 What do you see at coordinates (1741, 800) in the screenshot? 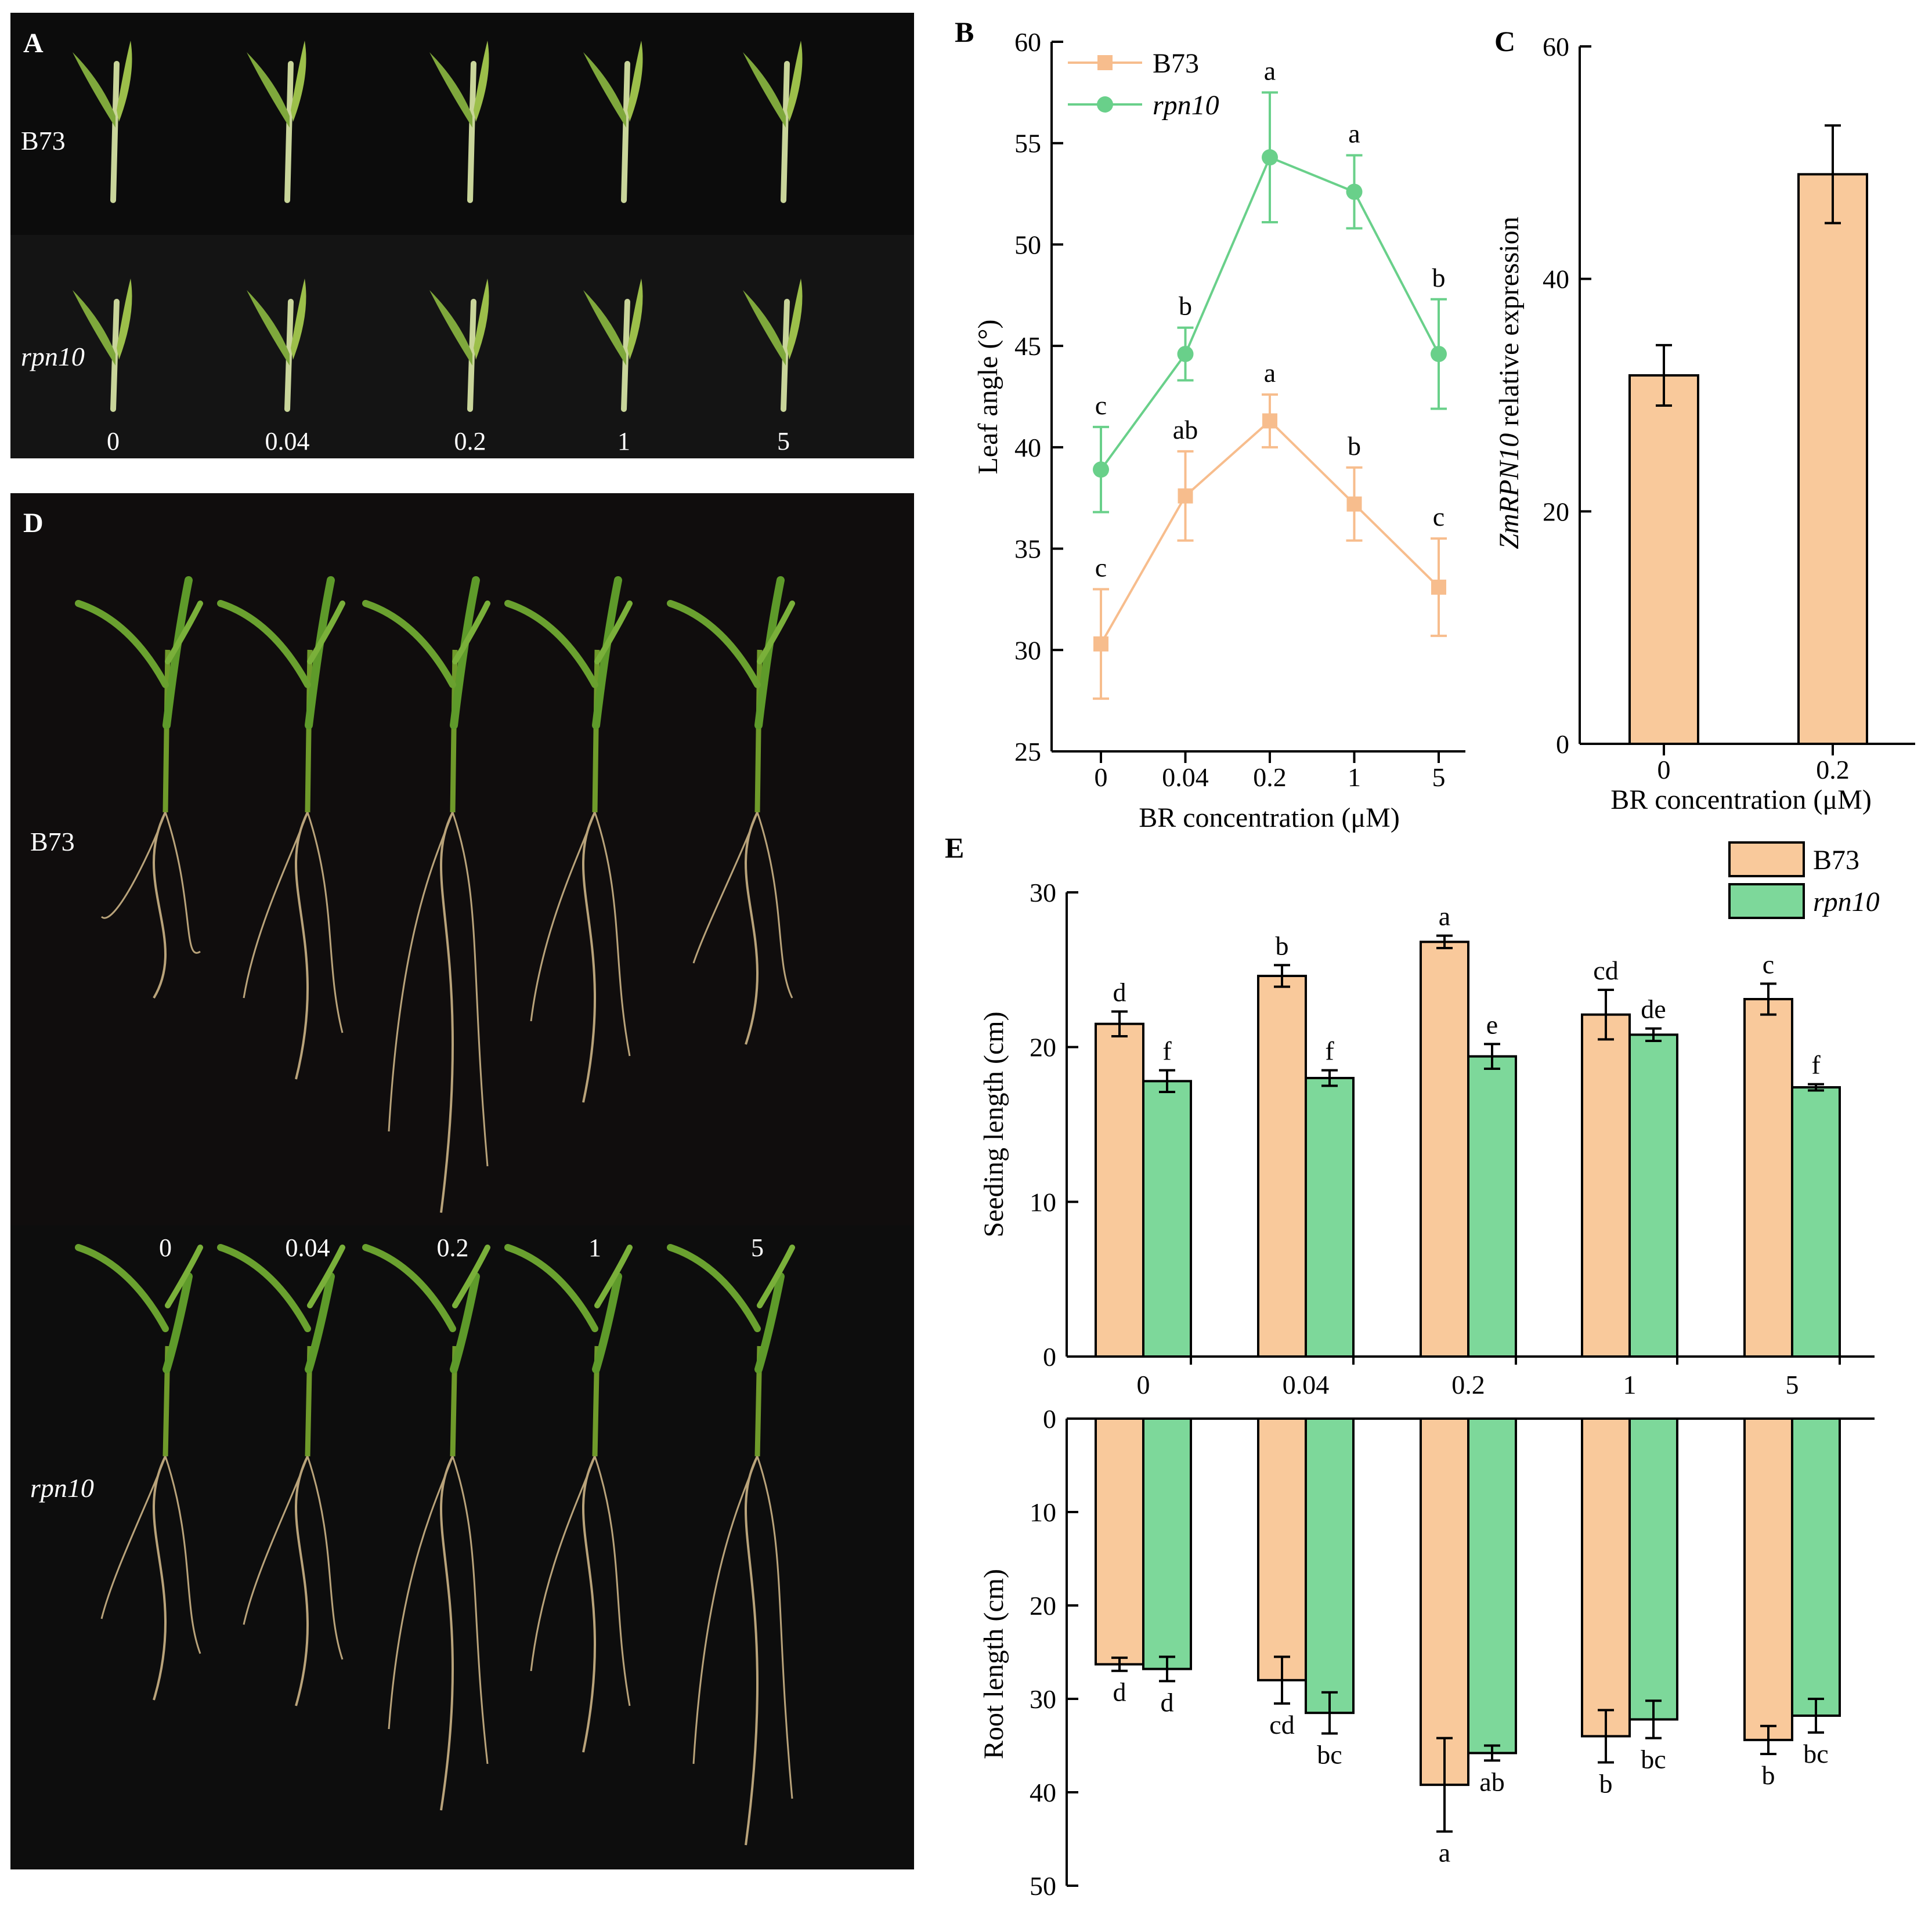
I see `c-xlabel: BR concentration (μM)` at bounding box center [1741, 800].